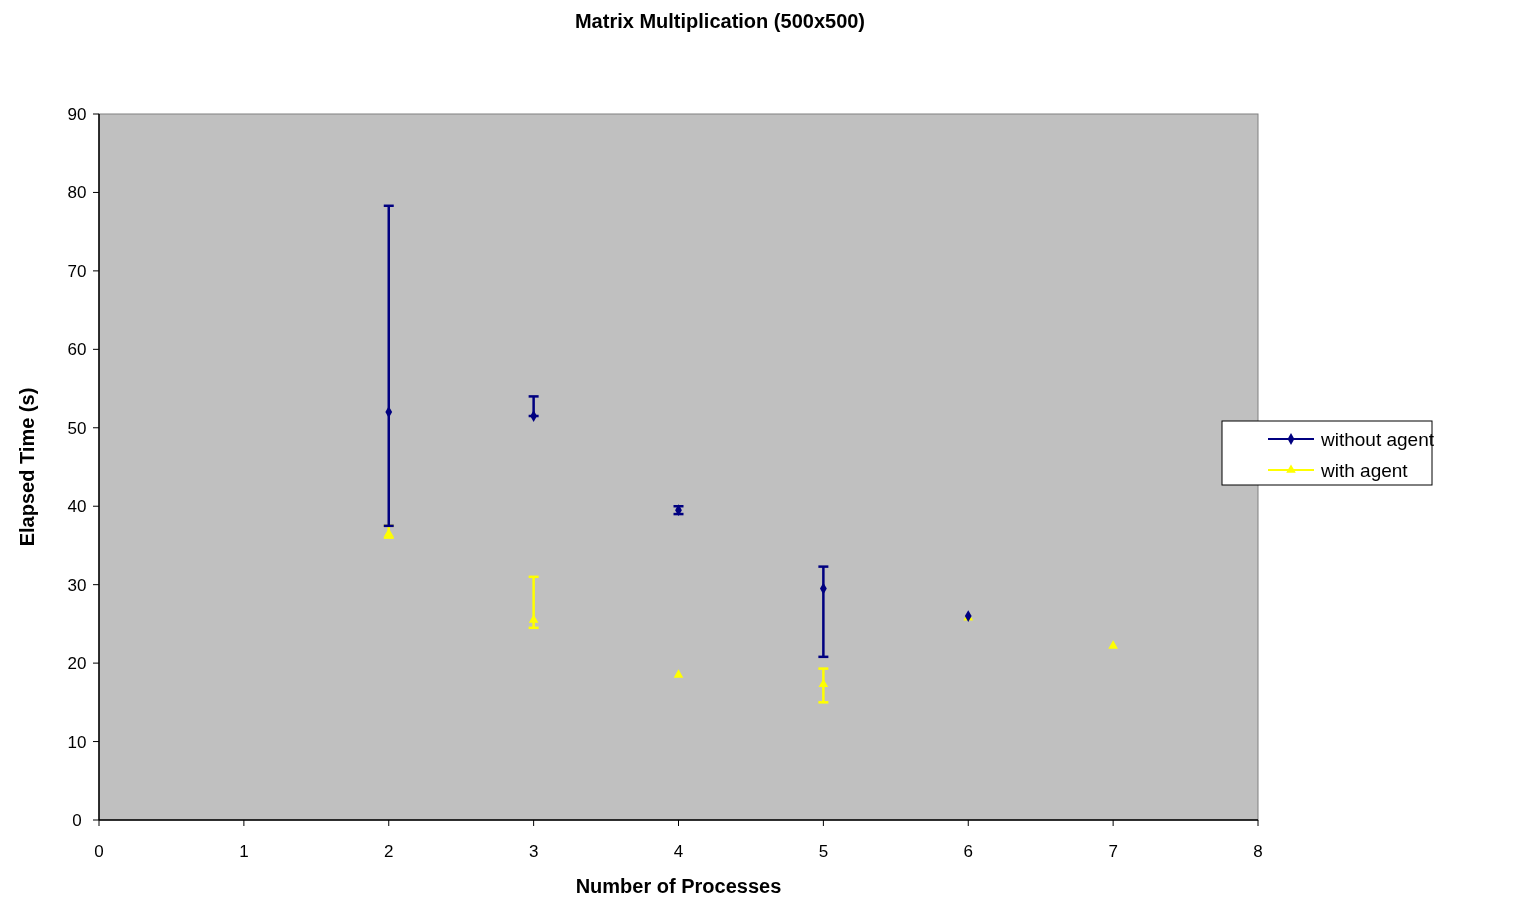 The image size is (1533, 899). I want to click on legend-label: without agent, so click(1377, 439).